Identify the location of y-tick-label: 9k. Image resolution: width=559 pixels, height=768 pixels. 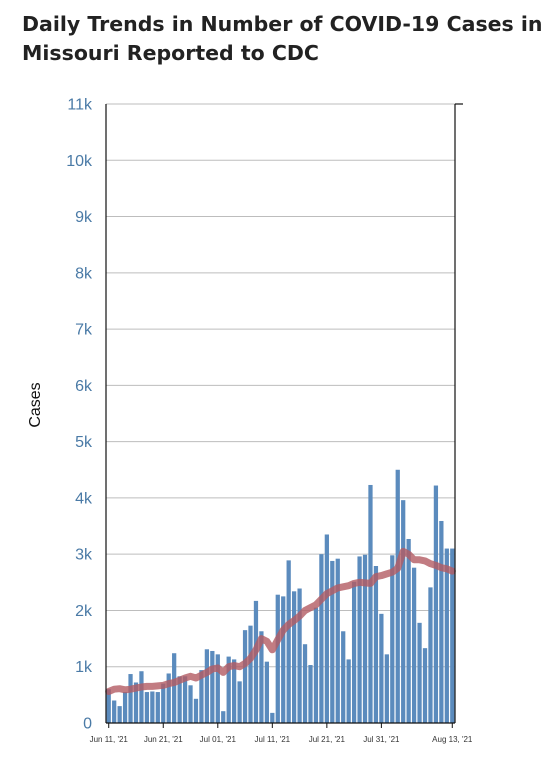
(84, 217).